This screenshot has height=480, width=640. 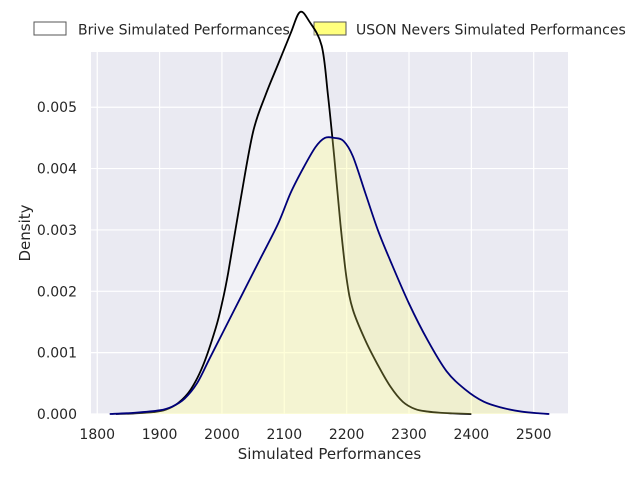 What do you see at coordinates (57, 354) in the screenshot?
I see `y-tick-label: 0.001` at bounding box center [57, 354].